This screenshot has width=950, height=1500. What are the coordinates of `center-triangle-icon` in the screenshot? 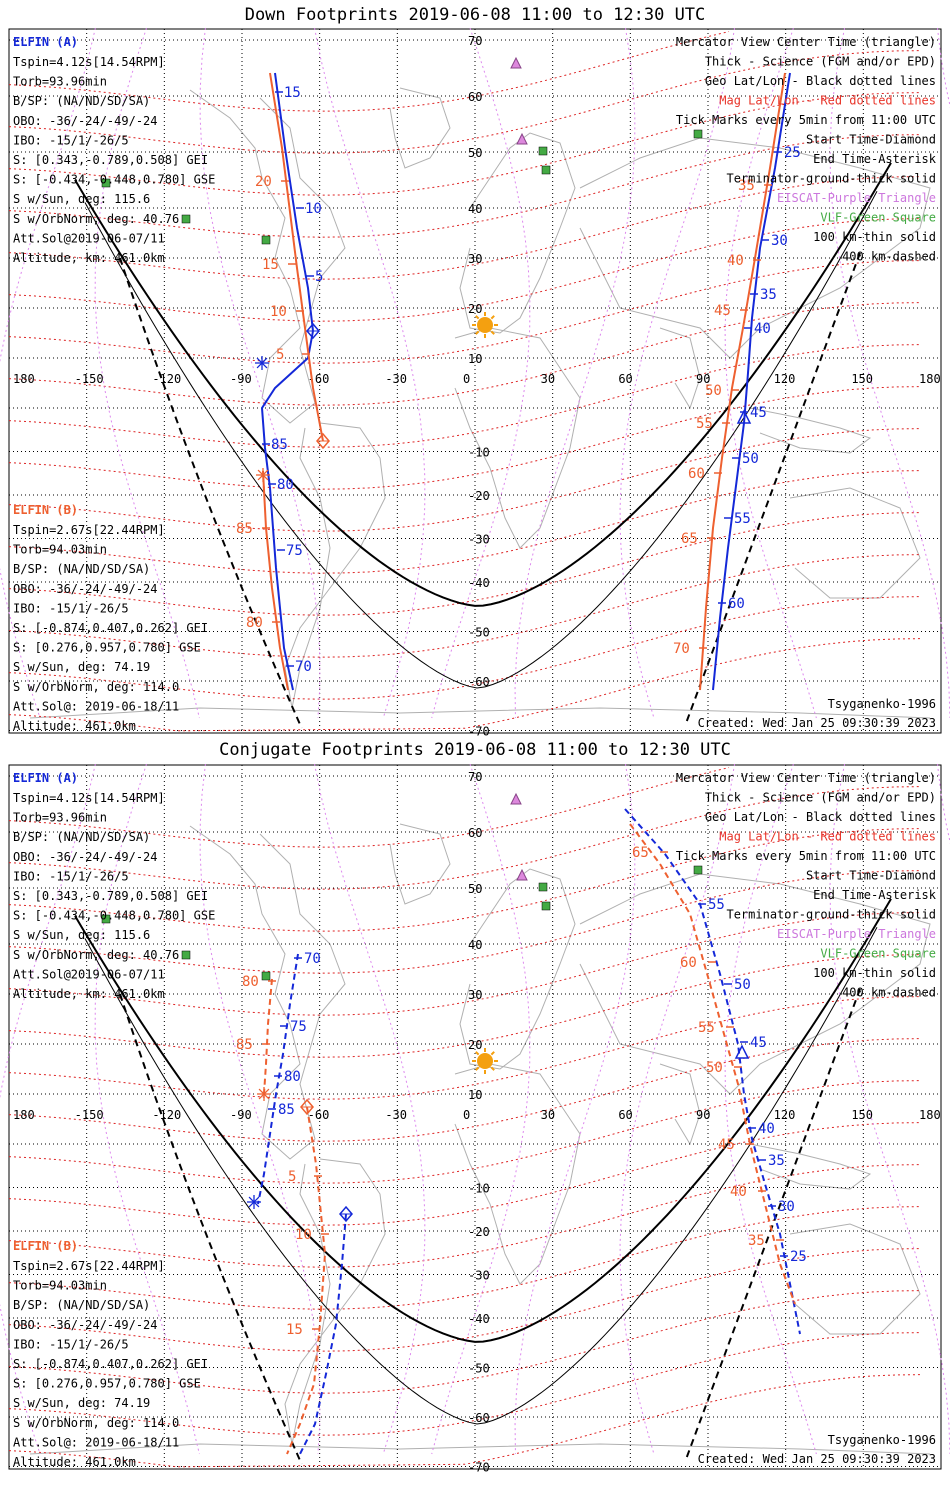 It's located at (744, 416).